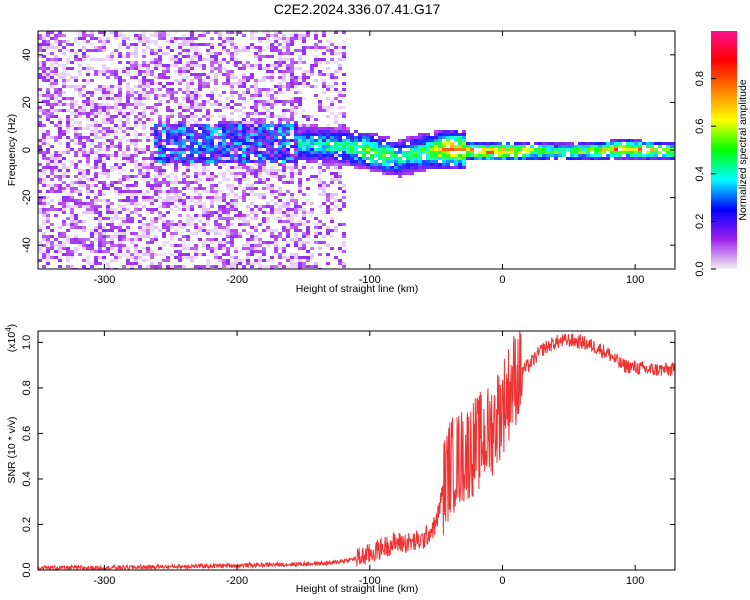 The height and width of the screenshot is (600, 750). Describe the element at coordinates (635, 280) in the screenshot. I see `x-tick-label: 100` at that location.